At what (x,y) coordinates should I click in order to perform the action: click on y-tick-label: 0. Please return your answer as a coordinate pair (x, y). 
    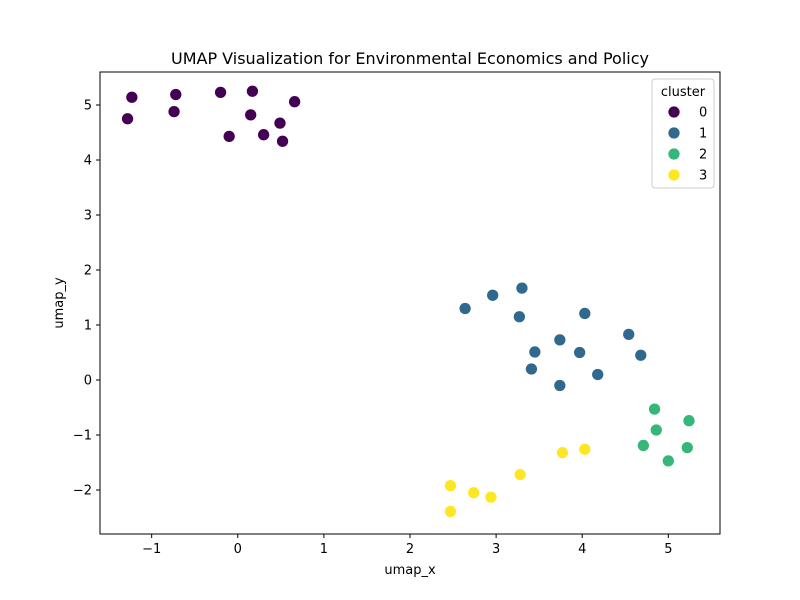
    Looking at the image, I should click on (88, 381).